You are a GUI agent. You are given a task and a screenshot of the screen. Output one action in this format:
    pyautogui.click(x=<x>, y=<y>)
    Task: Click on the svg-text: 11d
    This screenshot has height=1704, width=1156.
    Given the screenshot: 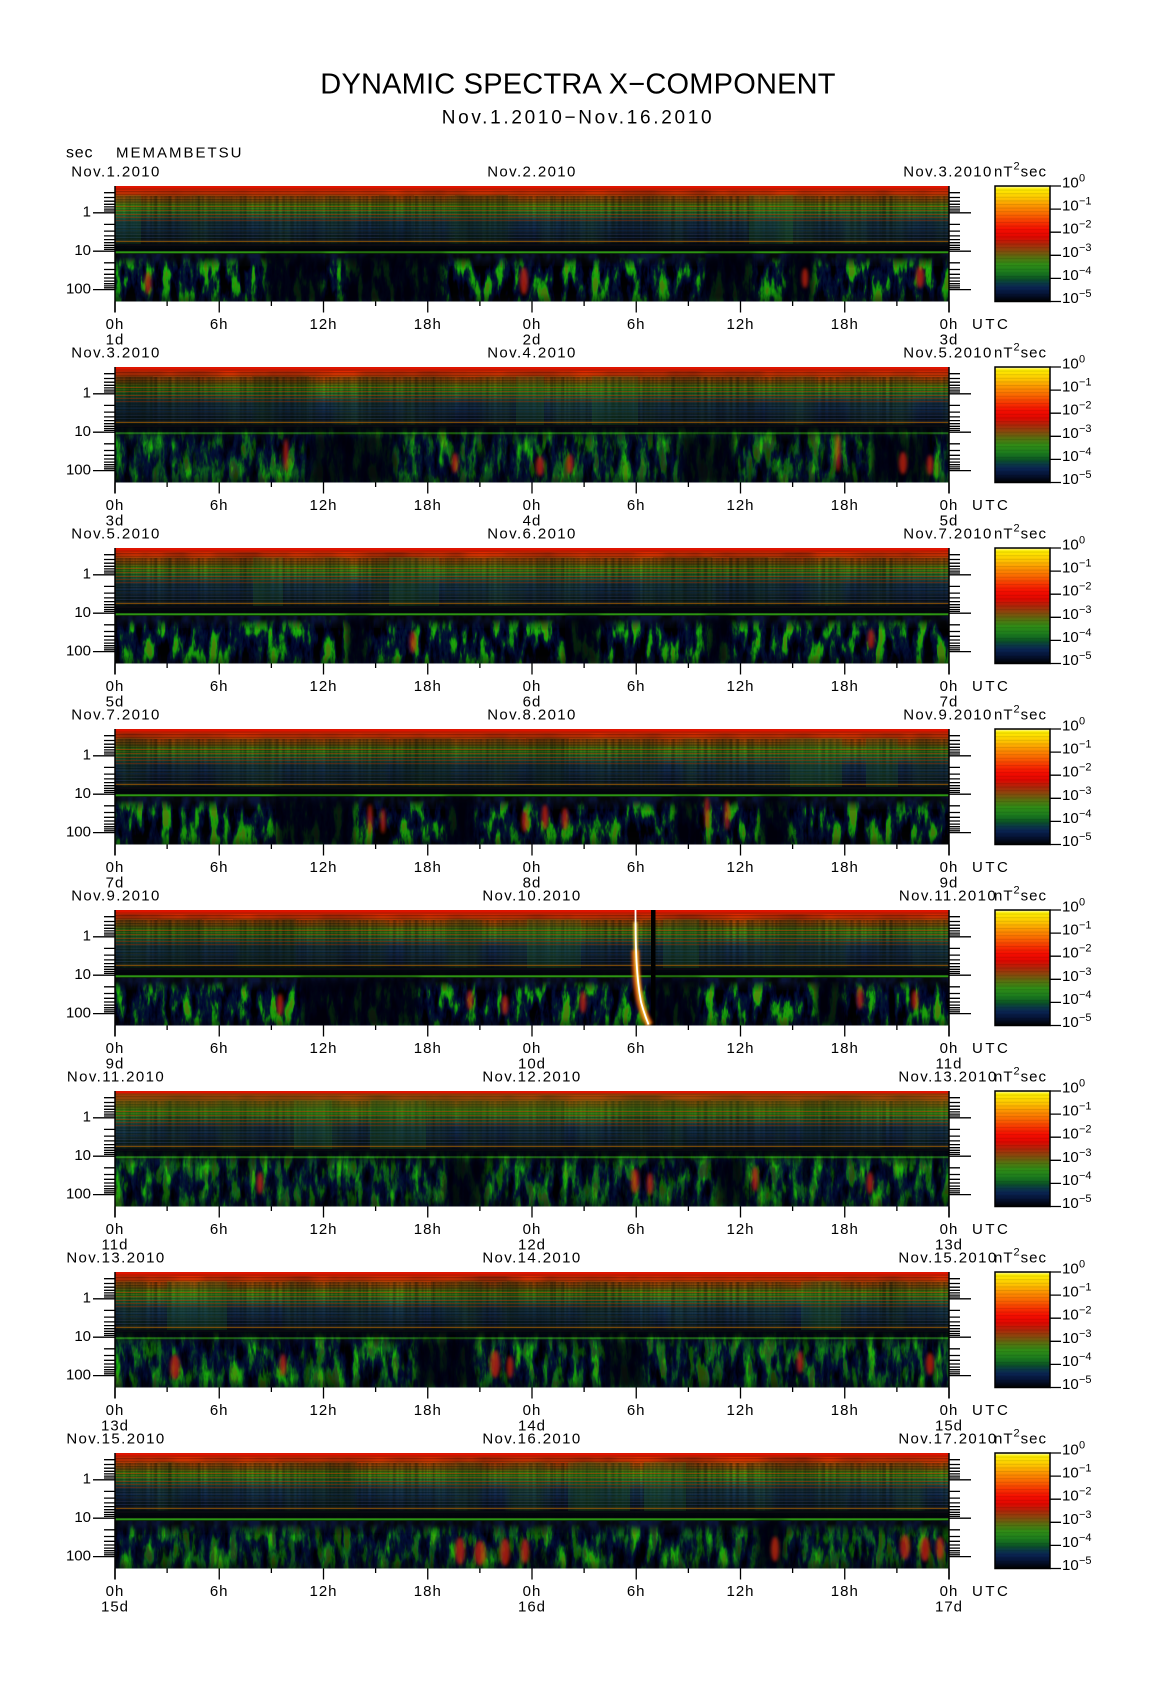 What is the action you would take?
    pyautogui.click(x=949, y=1064)
    